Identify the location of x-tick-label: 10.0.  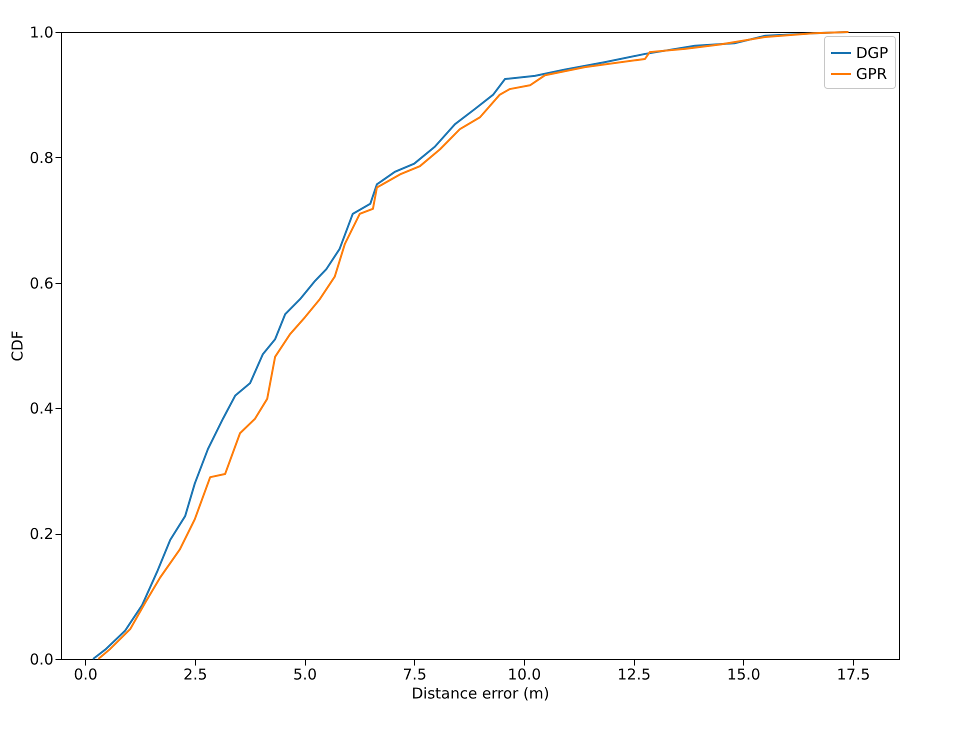
(525, 675).